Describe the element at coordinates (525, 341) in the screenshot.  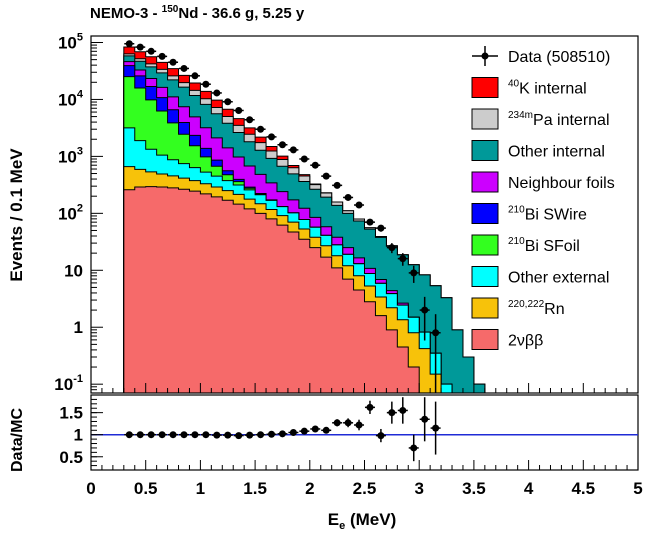
I see `legend-label: 2νββ` at that location.